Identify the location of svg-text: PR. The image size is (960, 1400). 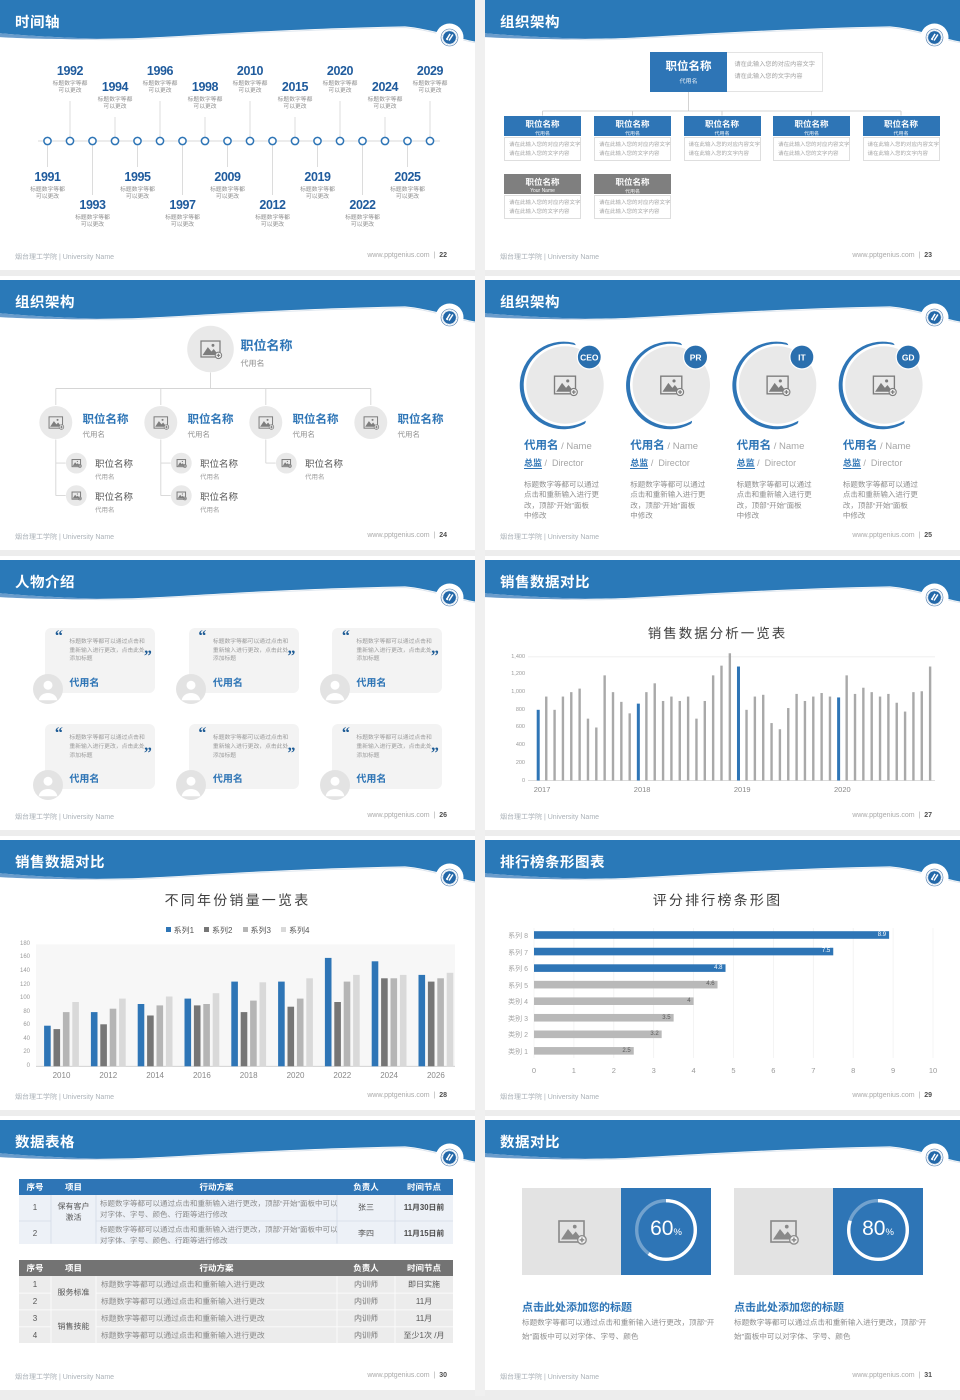
(696, 358).